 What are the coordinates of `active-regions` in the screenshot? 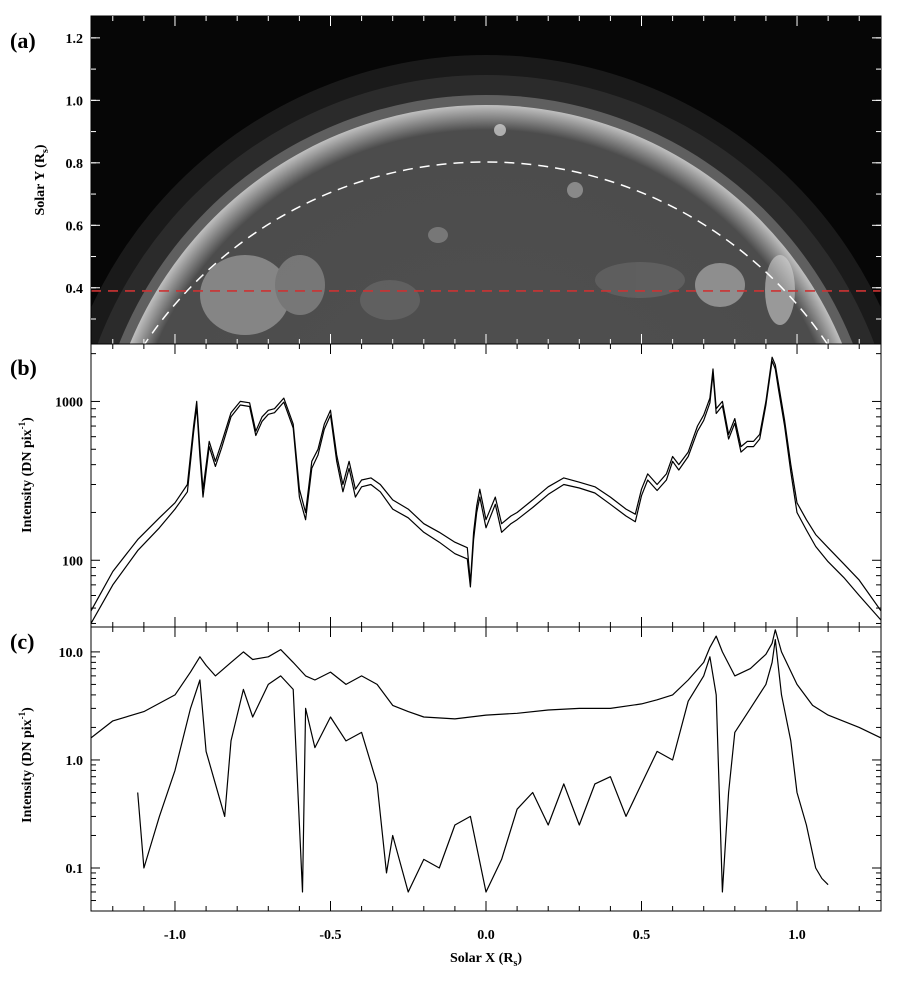 It's located at (497, 229).